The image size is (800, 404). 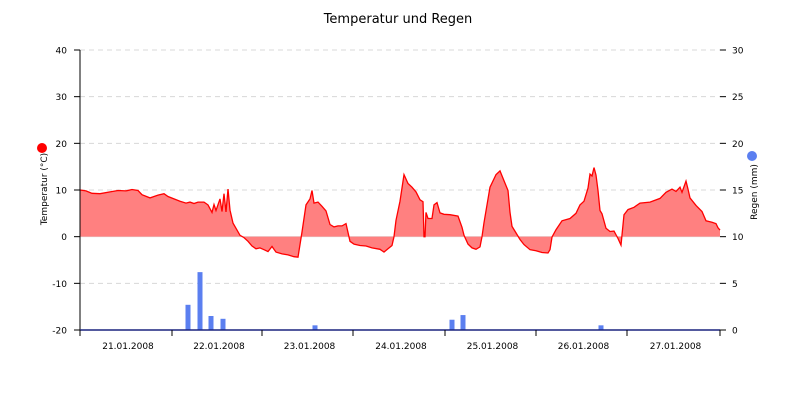 What do you see at coordinates (737, 98) in the screenshot?
I see `right-tick-label: 25` at bounding box center [737, 98].